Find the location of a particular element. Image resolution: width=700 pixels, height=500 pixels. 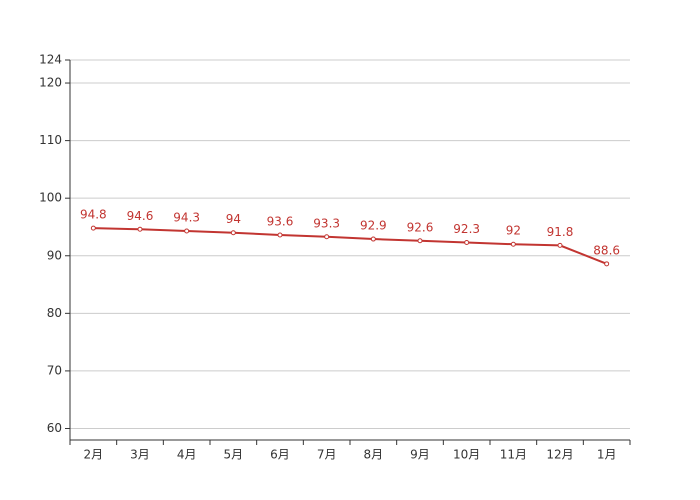

y-tick-label: 120 is located at coordinates (50, 83).